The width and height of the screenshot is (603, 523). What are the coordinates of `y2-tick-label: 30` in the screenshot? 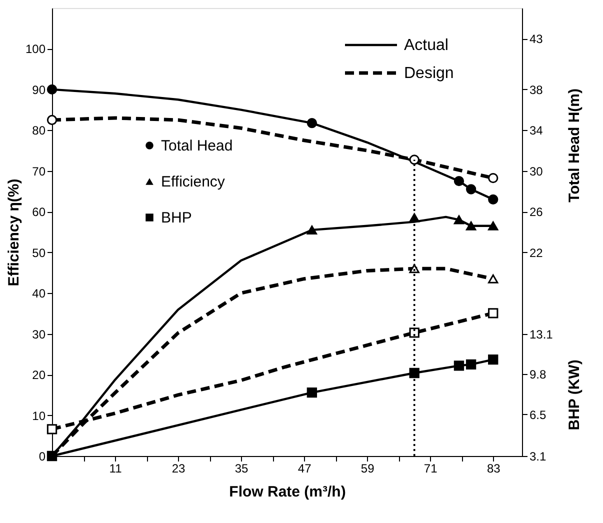 It's located at (537, 171).